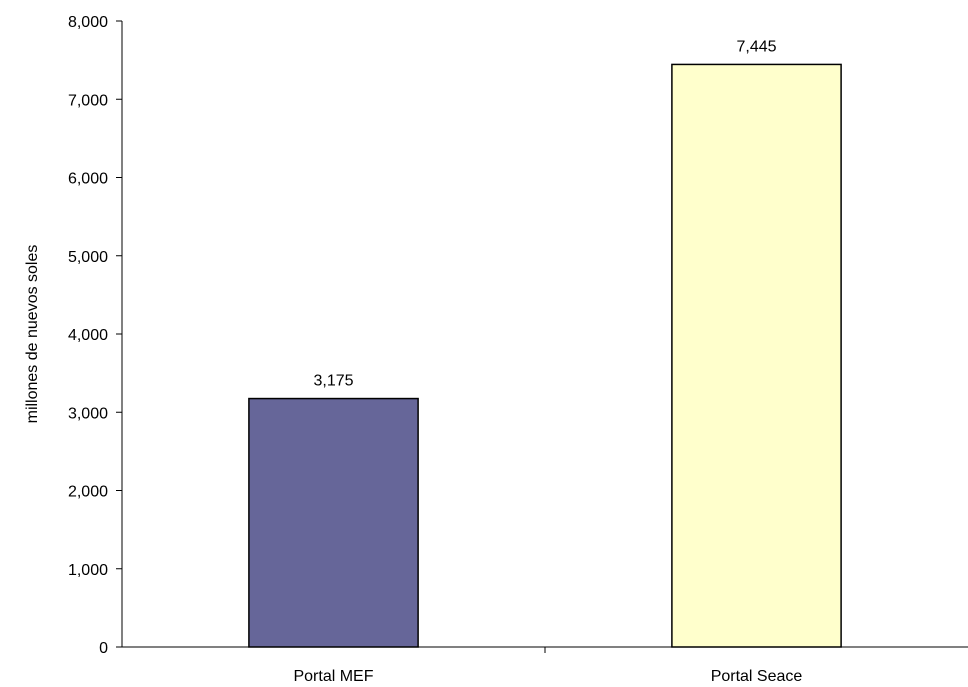 The width and height of the screenshot is (968, 687). Describe the element at coordinates (88, 22) in the screenshot. I see `y-tick-label: 8,000` at that location.